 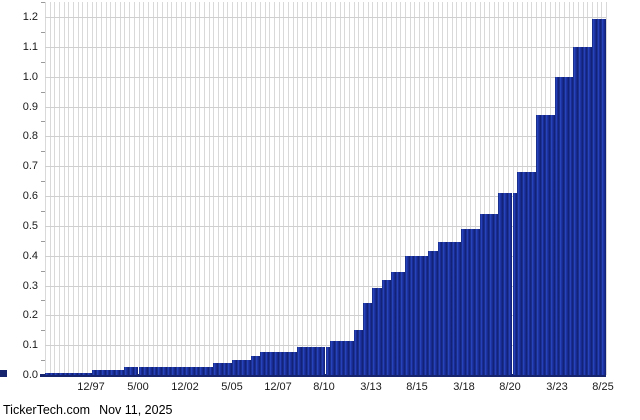 I want to click on y-axis-label: 0.1, so click(x=30, y=345).